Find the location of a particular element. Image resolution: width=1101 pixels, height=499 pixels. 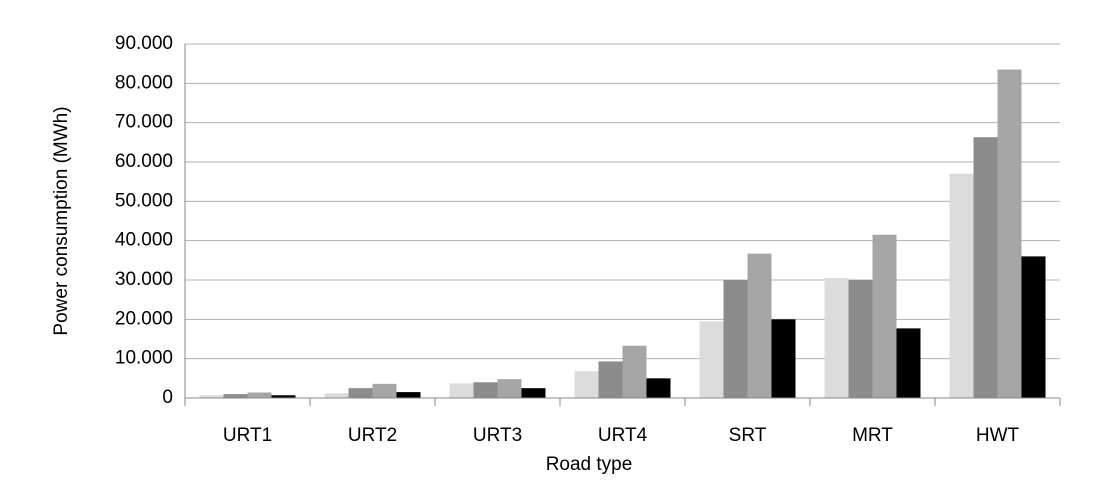

y-tick-label: 0 is located at coordinates (167, 397).